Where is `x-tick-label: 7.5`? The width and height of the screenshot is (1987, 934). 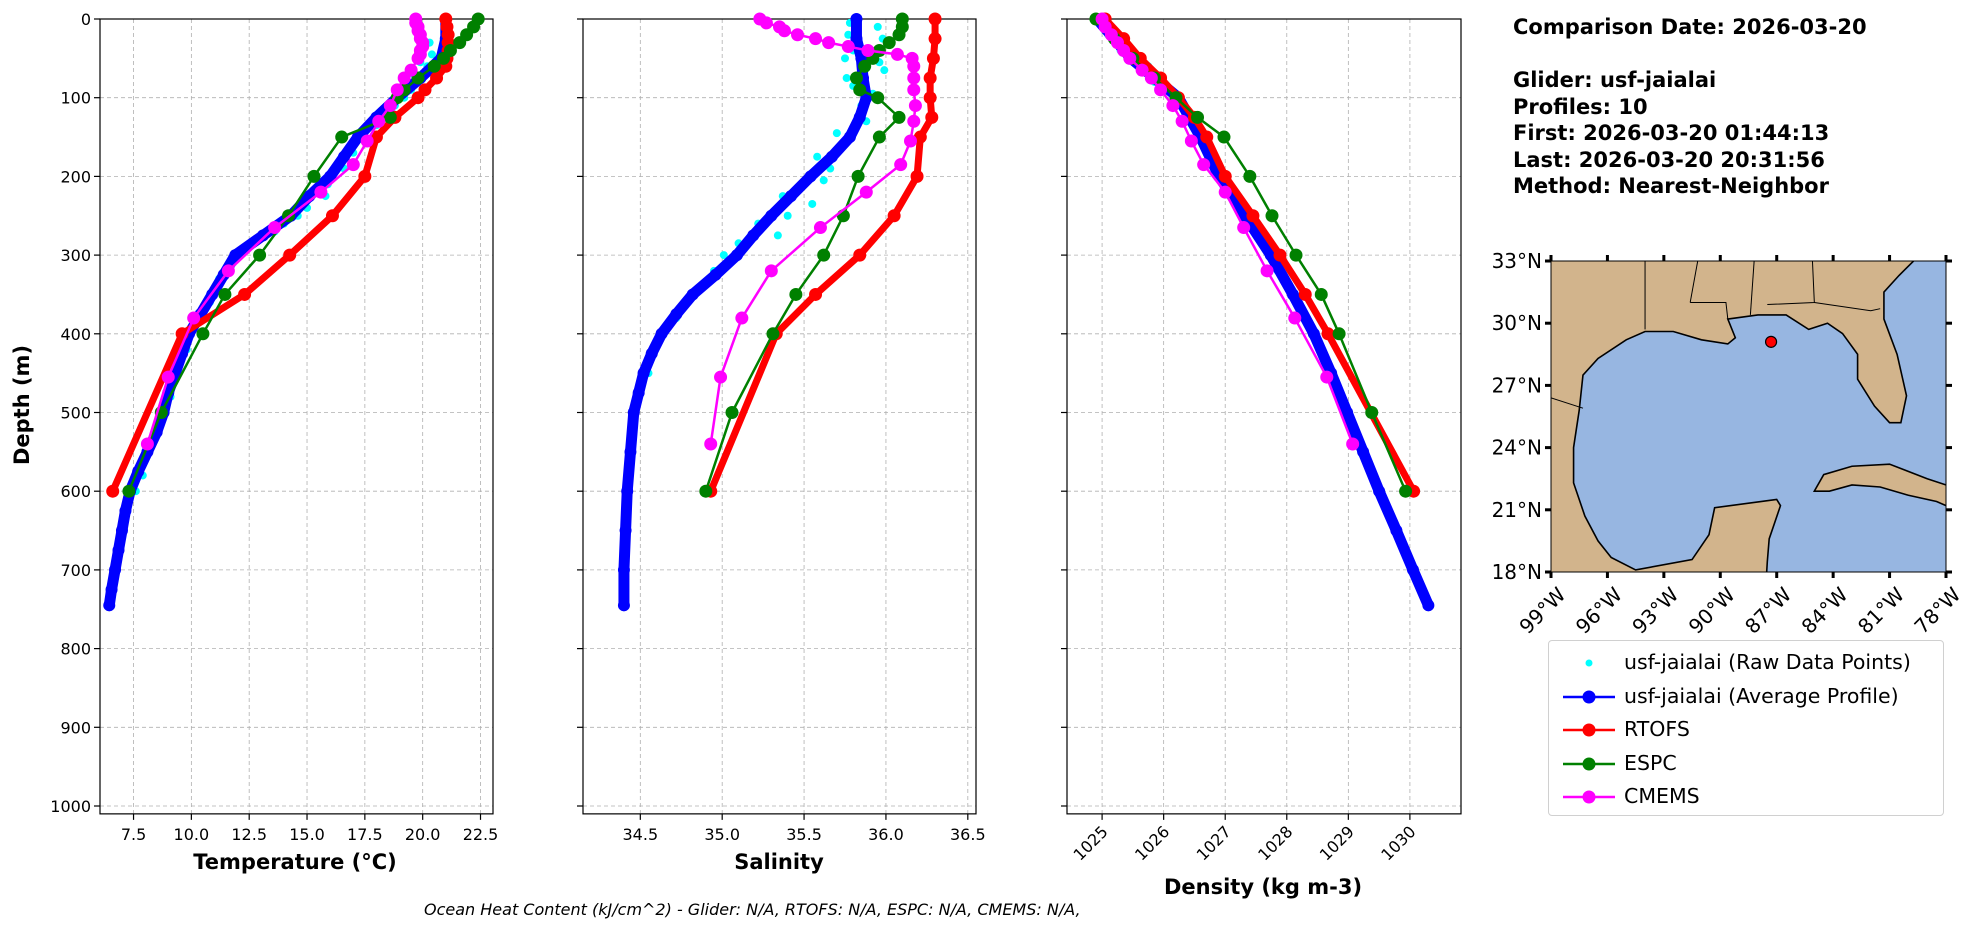
x-tick-label: 7.5 is located at coordinates (133, 834).